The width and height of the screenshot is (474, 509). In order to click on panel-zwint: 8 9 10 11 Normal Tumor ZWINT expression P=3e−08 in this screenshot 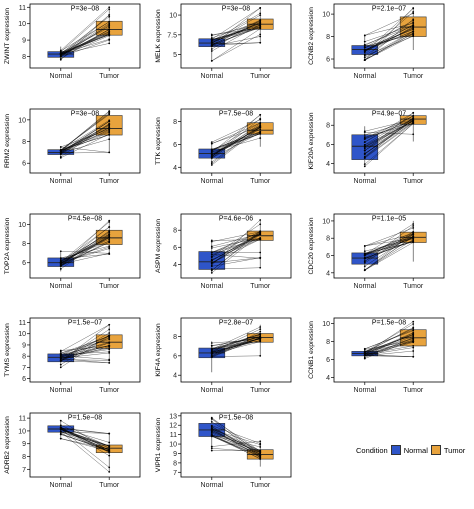, I will do `click(72, 41)`.